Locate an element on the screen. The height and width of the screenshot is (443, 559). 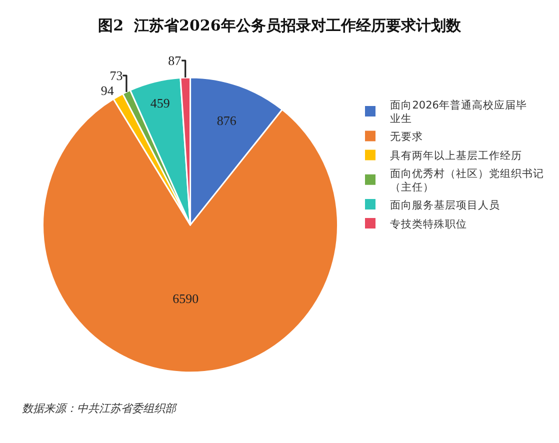
legend-label: 无要求 is located at coordinates (407, 137).